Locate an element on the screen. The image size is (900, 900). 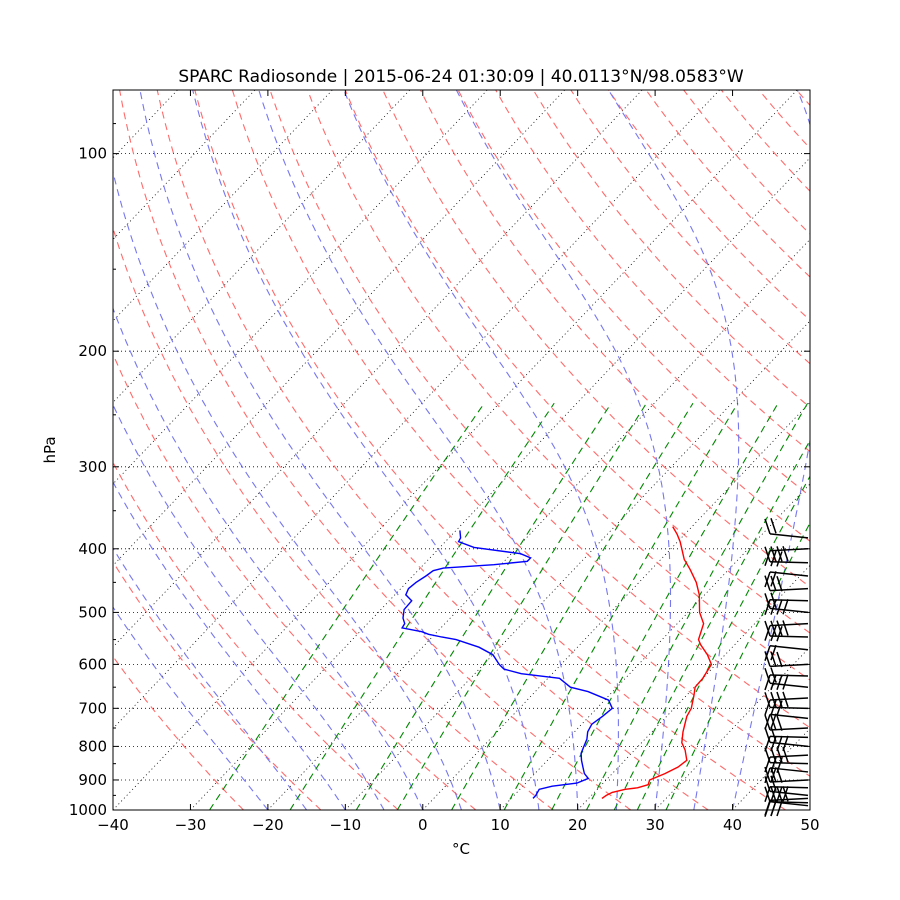
y-tick-label: 700 is located at coordinates (92, 708).